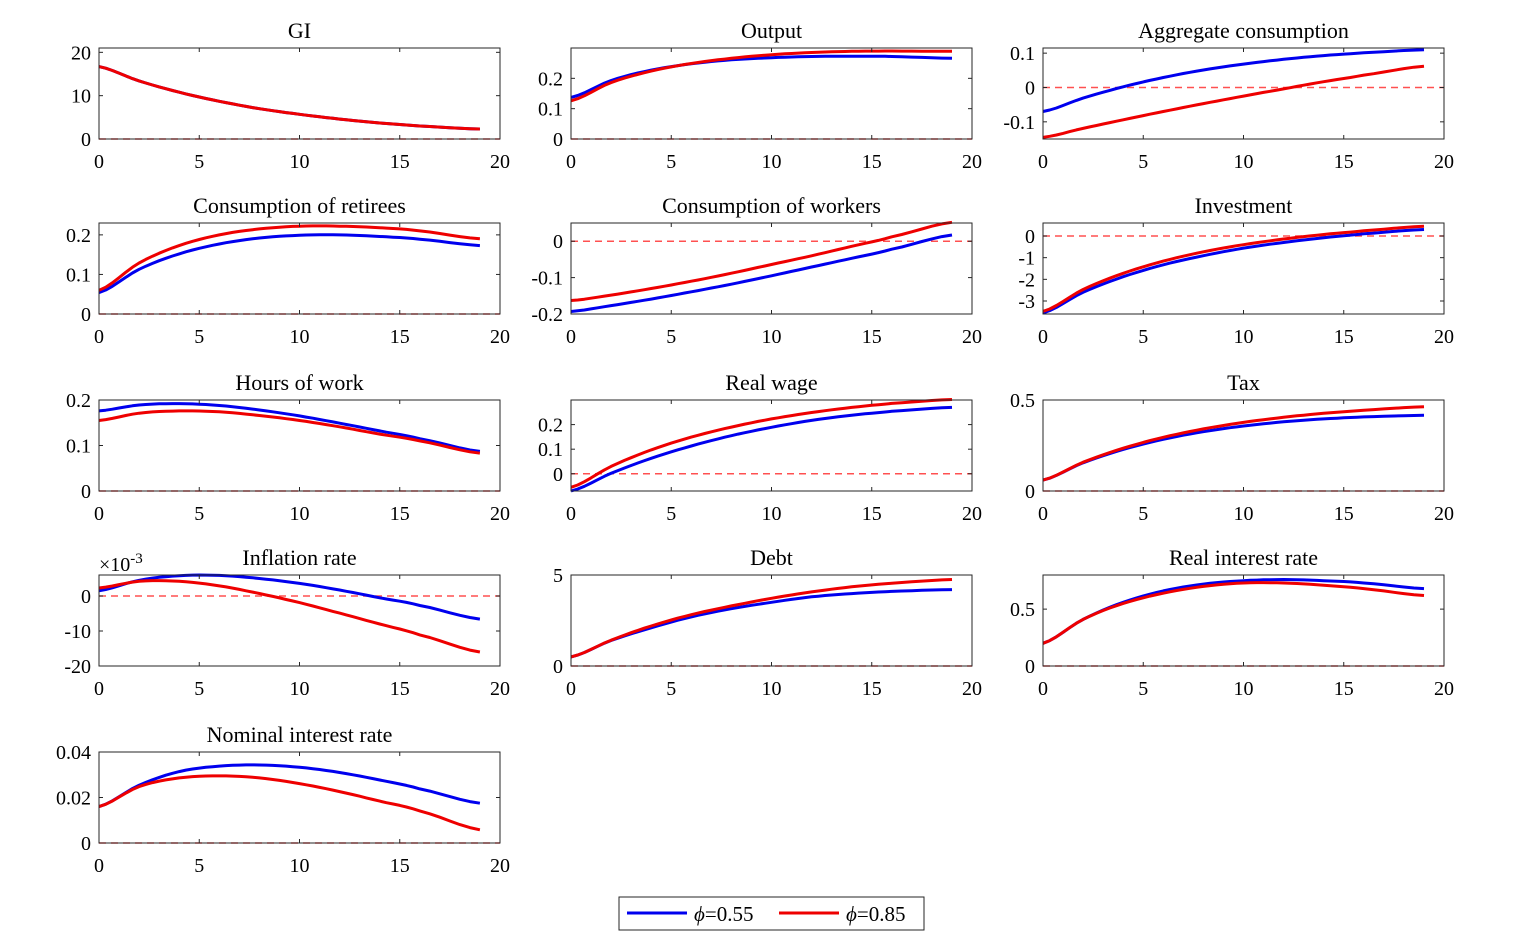 The height and width of the screenshot is (938, 1517). I want to click on panel-4: Consumption of workers 0 5 10 15 20 -0.2 -0.1 0, so click(756, 270).